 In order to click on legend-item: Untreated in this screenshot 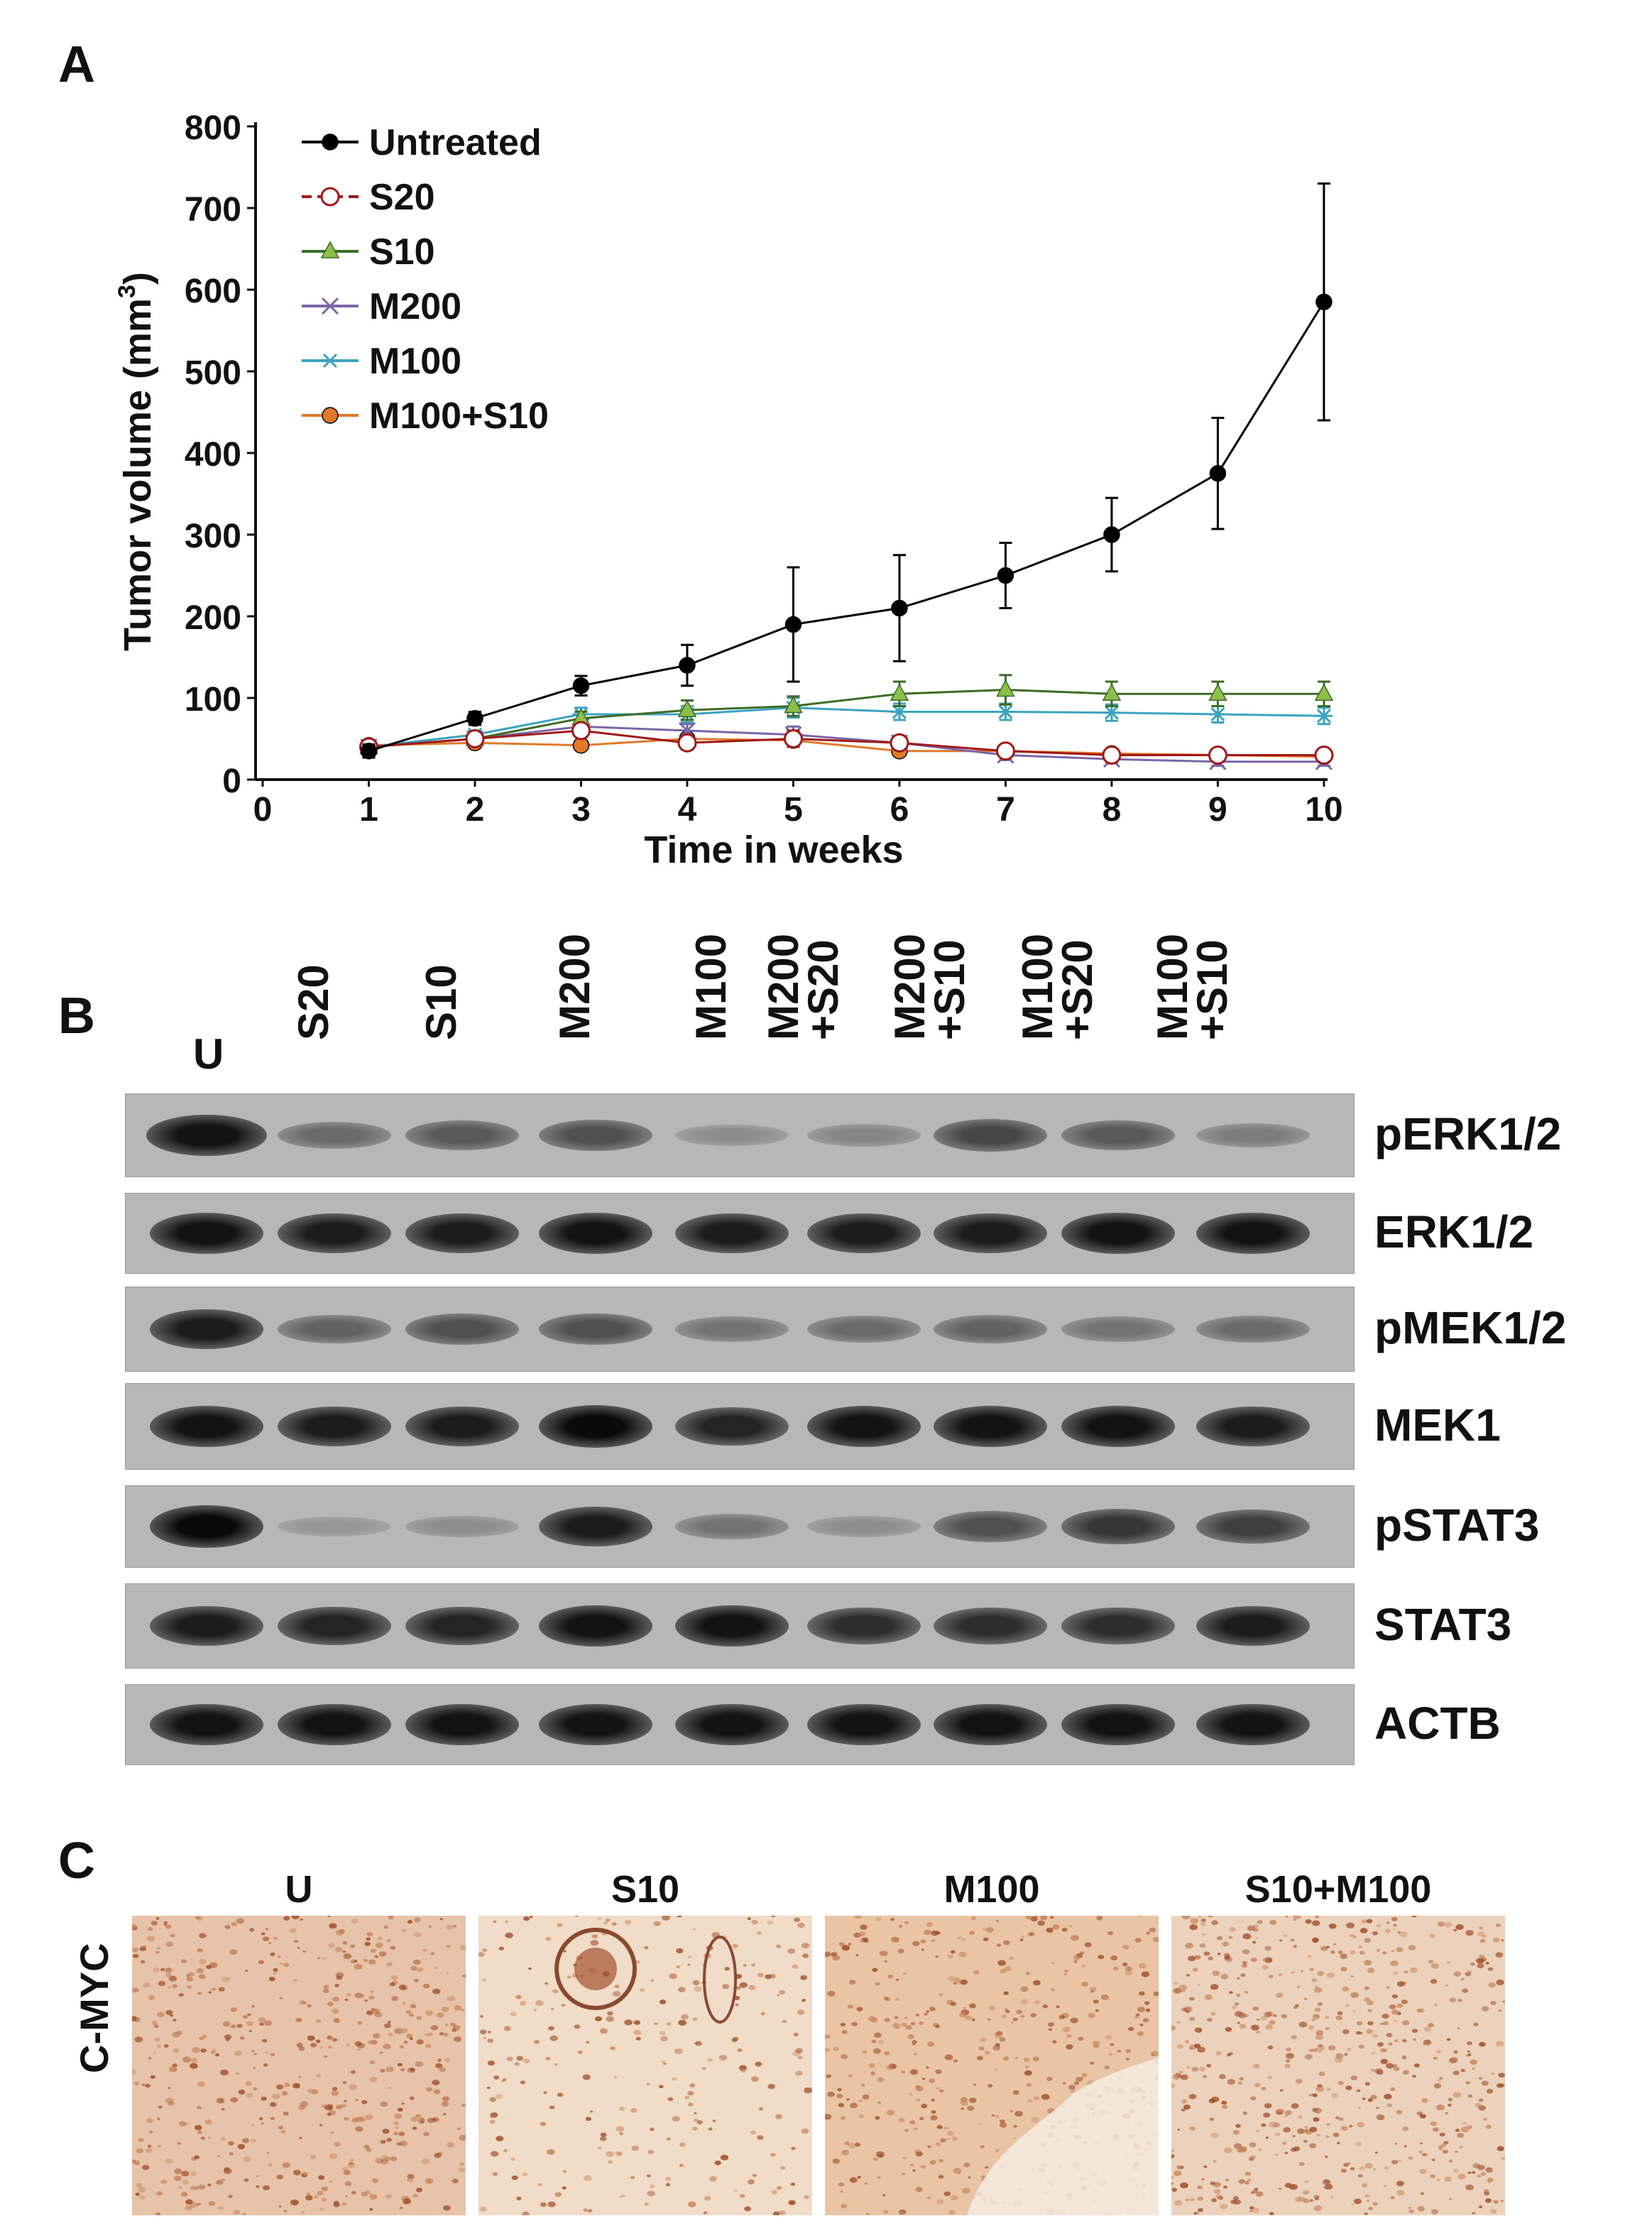, I will do `click(422, 142)`.